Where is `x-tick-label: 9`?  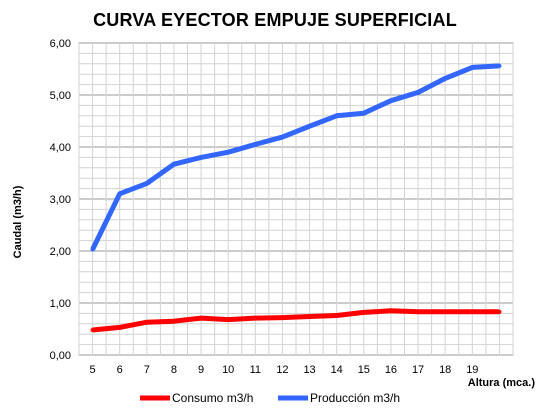
x-tick-label: 9 is located at coordinates (201, 370).